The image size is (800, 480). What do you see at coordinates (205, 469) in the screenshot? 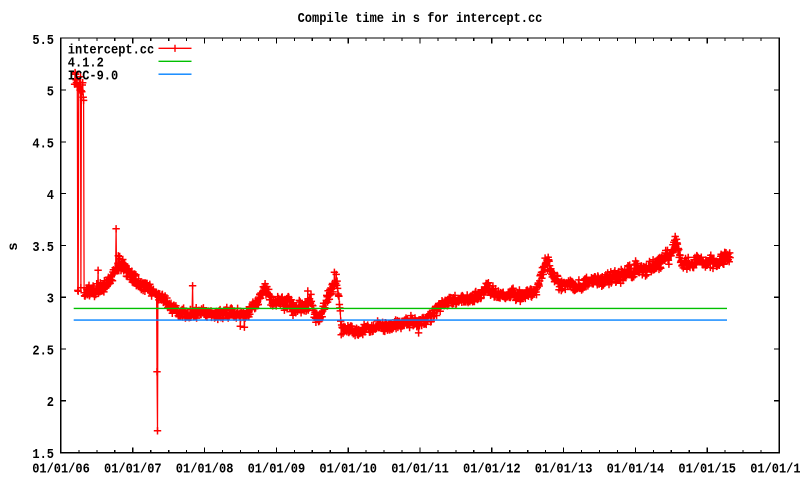
I see `svg-text: 01/01/08` at bounding box center [205, 469].